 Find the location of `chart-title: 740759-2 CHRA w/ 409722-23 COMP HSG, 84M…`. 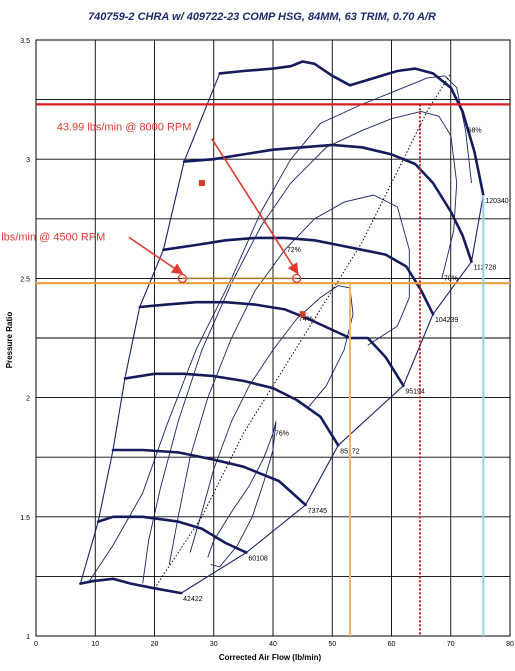

chart-title: 740759-2 CHRA w/ 409722-23 COMP HSG, 84M… is located at coordinates (262, 17).